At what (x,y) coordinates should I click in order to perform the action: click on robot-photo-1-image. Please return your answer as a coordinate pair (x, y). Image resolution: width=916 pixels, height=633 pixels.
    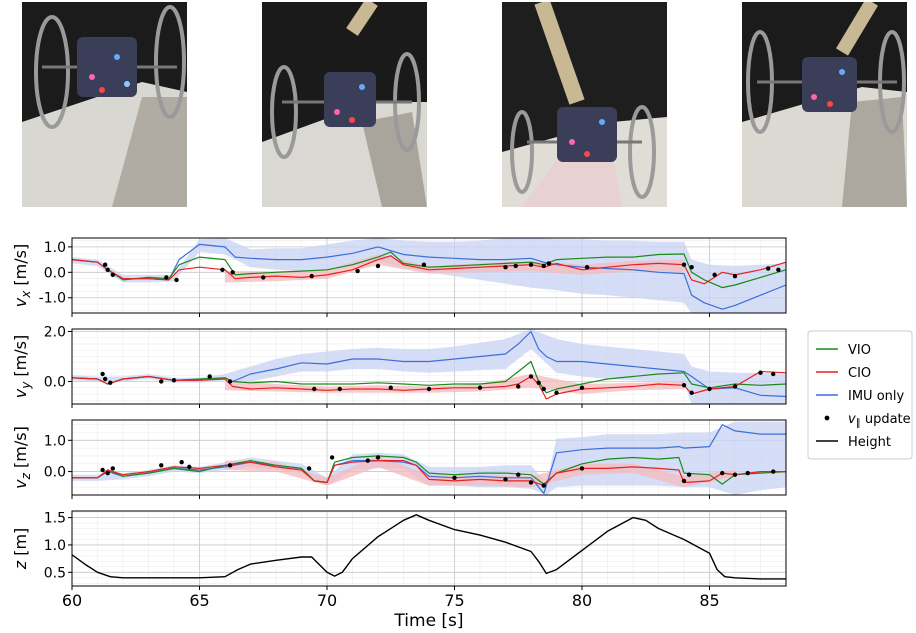
    Looking at the image, I should click on (104, 104).